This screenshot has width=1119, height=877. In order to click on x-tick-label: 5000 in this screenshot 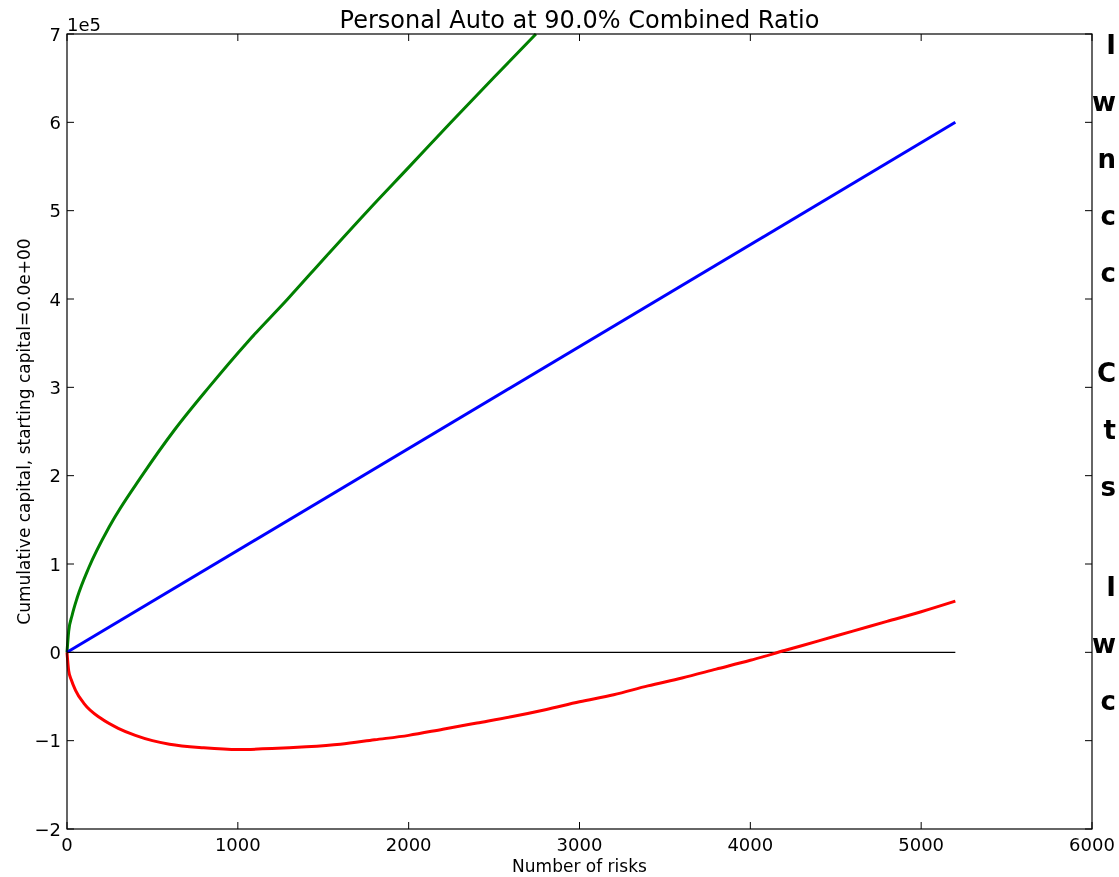, I will do `click(921, 844)`.